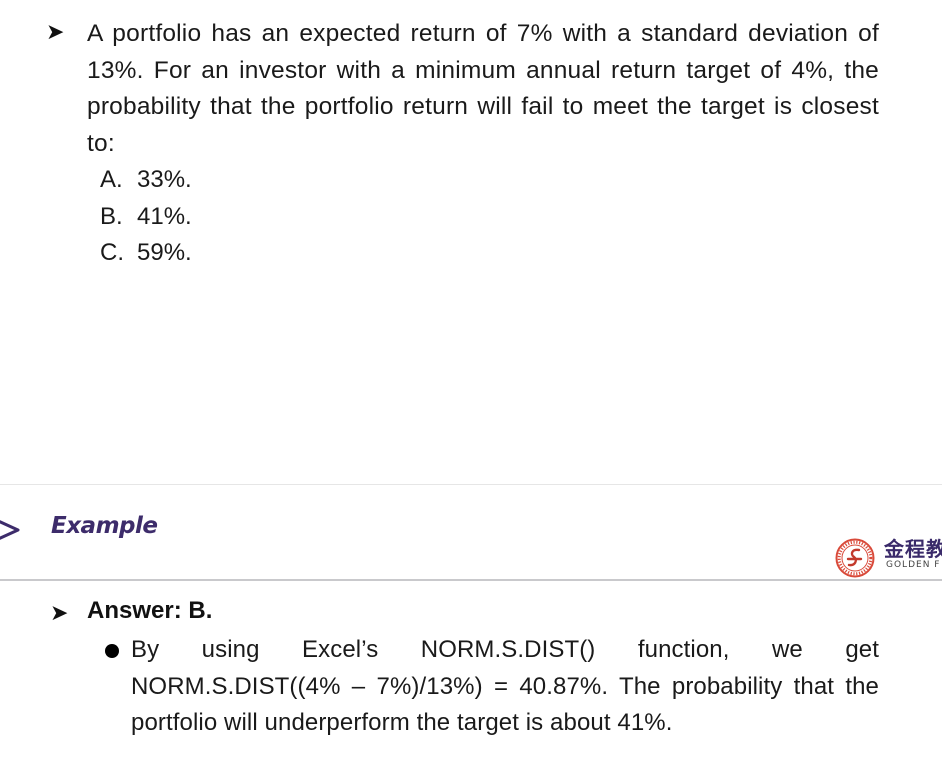  I want to click on golden-finance-seal-logo, so click(855, 558).